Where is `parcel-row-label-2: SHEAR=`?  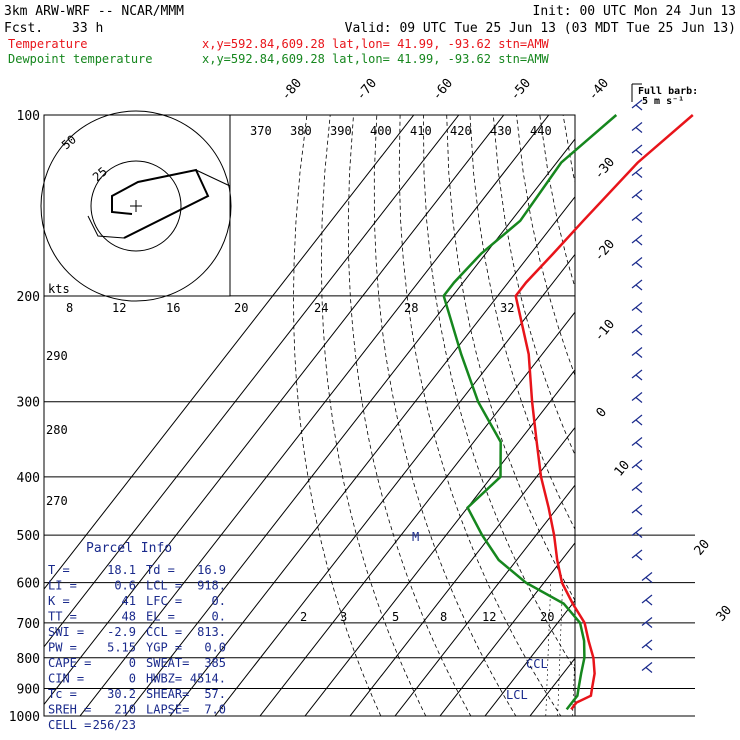
parcel-row-label-2: SHEAR= is located at coordinates (167, 694).